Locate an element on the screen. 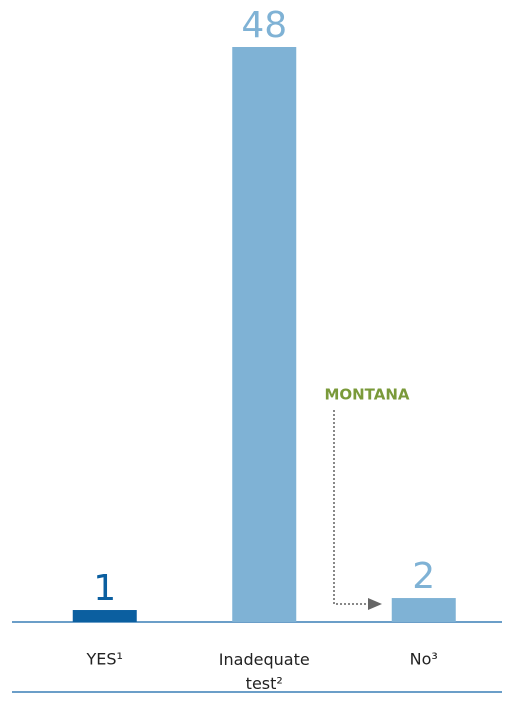 The height and width of the screenshot is (722, 514). value-label: 2 is located at coordinates (423, 576).